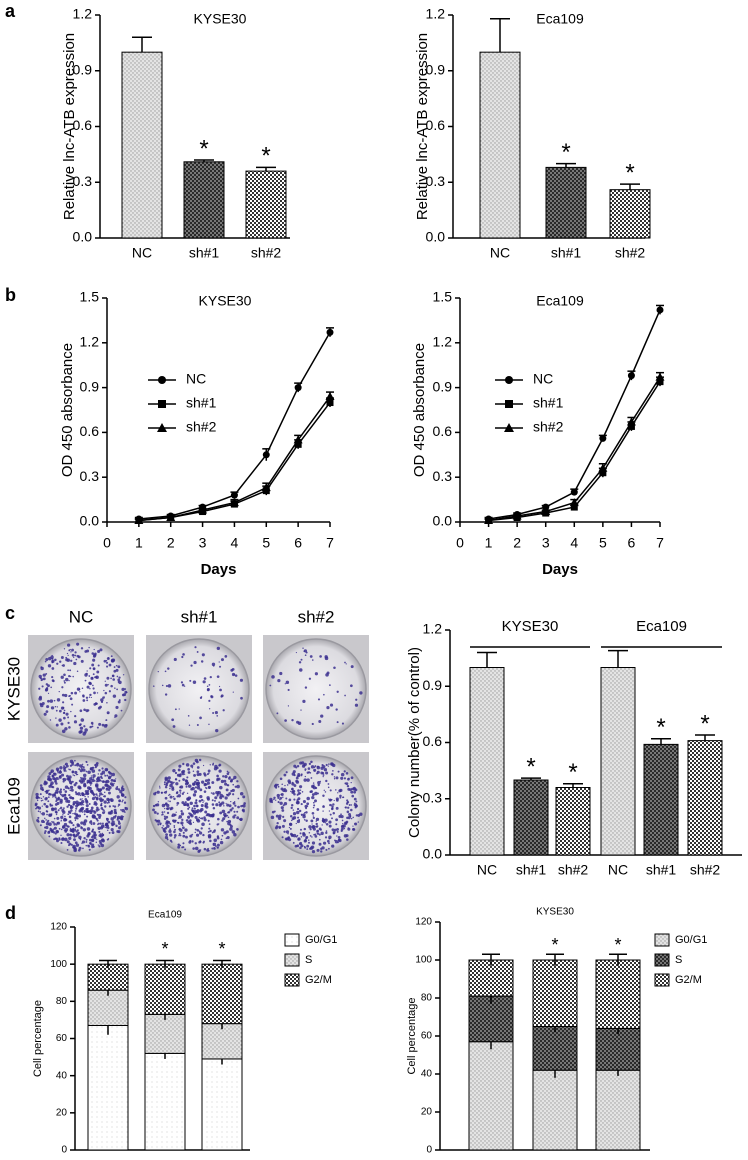  What do you see at coordinates (203, 543) in the screenshot?
I see `x-tick-label: 3` at bounding box center [203, 543].